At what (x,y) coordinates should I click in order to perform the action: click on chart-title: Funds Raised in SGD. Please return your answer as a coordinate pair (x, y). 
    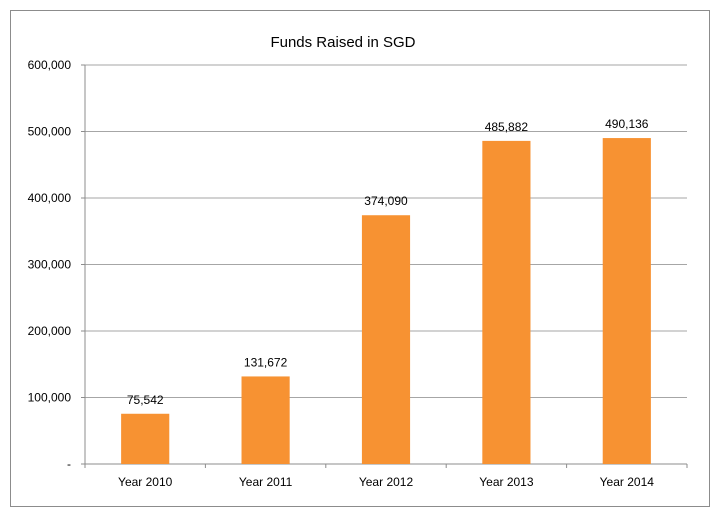
    Looking at the image, I should click on (342, 42).